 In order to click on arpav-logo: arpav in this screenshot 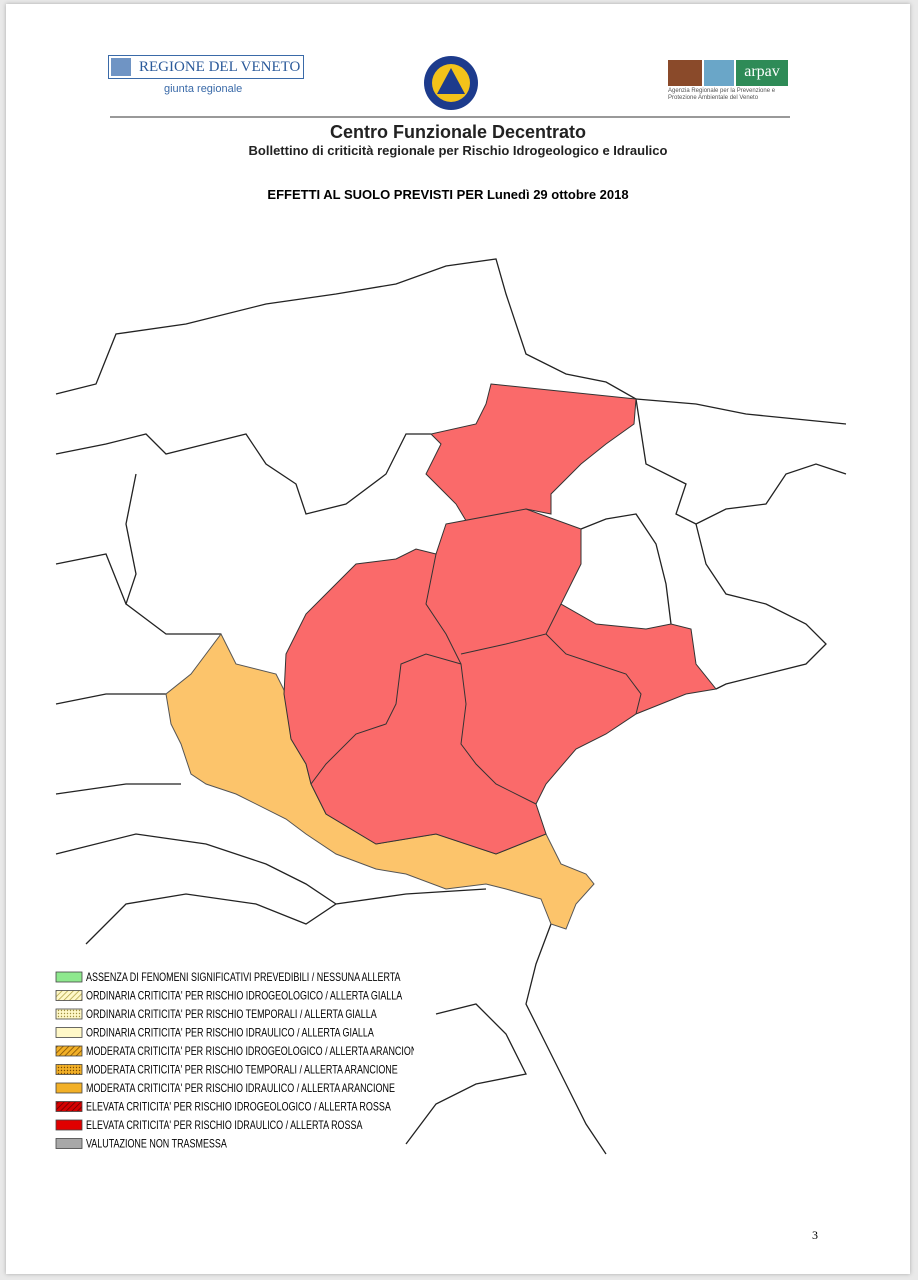, I will do `click(728, 73)`.